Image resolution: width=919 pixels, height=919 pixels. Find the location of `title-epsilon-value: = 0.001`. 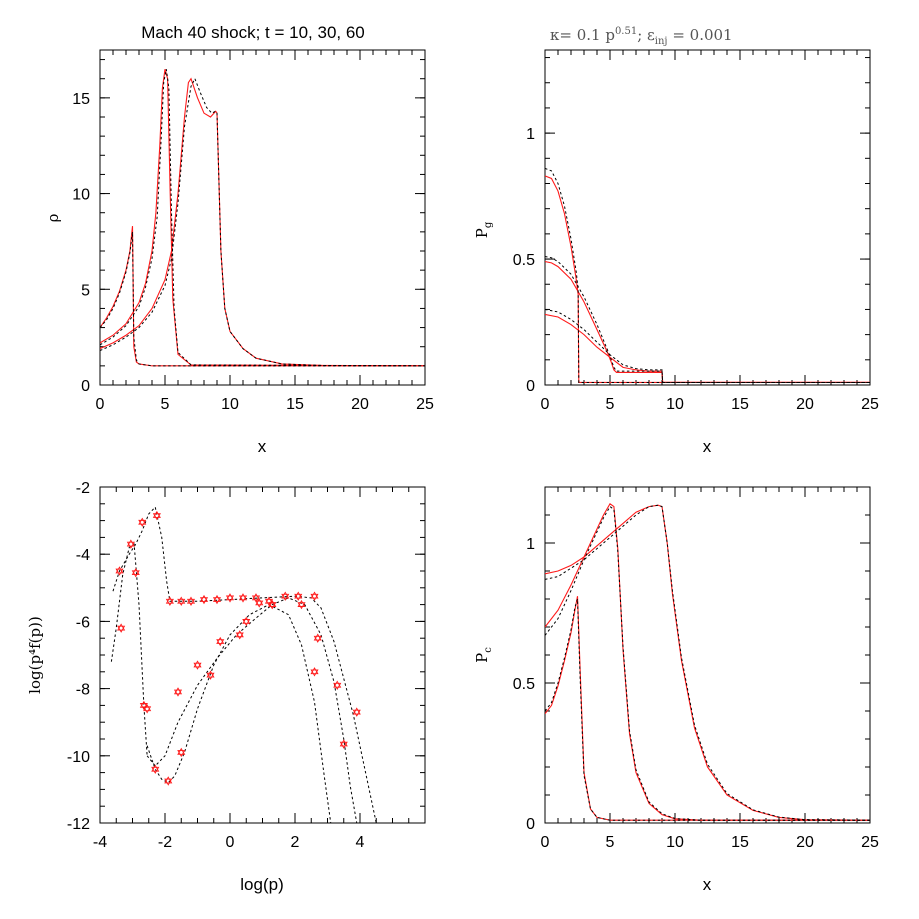

title-epsilon-value: = 0.001 is located at coordinates (700, 35).